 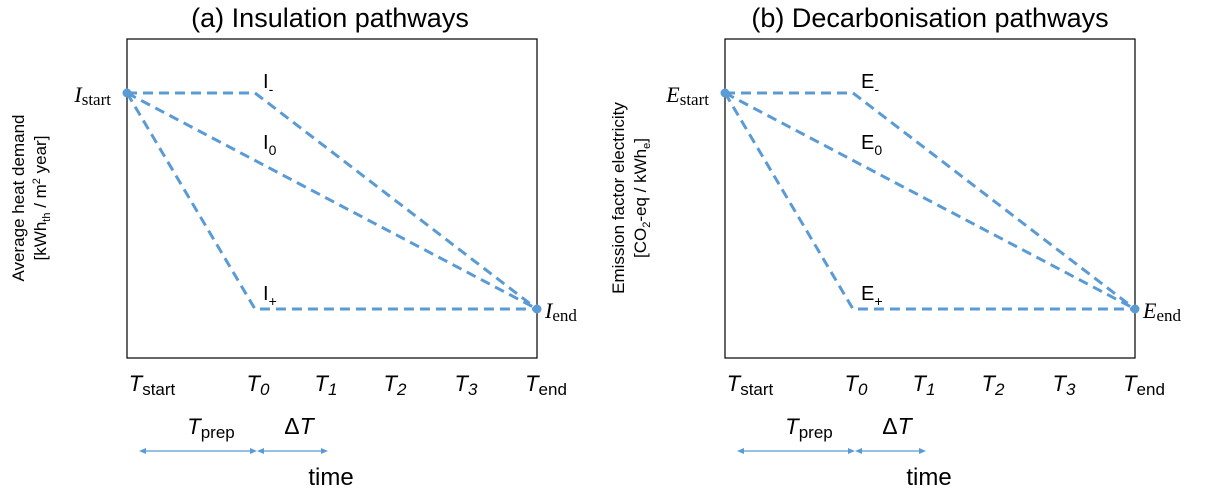 I want to click on panel-b-tick-t3: T3, so click(x=1064, y=385).